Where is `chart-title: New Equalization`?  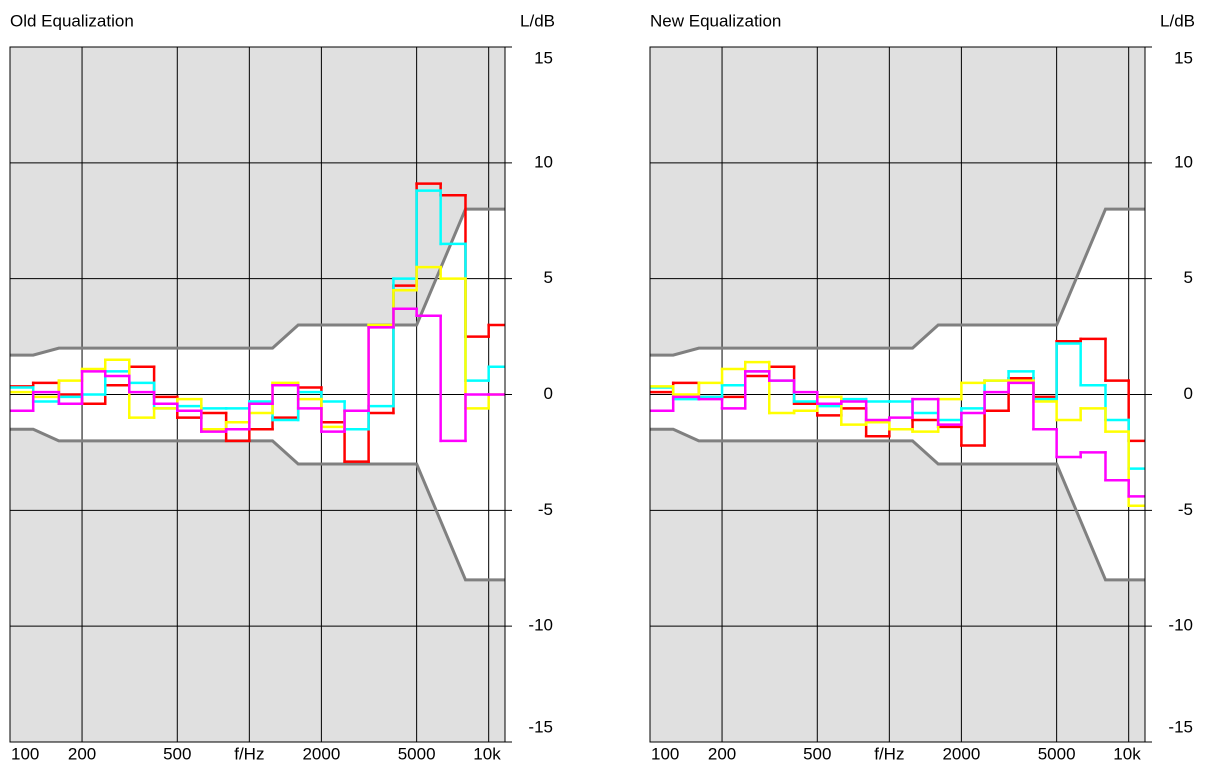
chart-title: New Equalization is located at coordinates (715, 20).